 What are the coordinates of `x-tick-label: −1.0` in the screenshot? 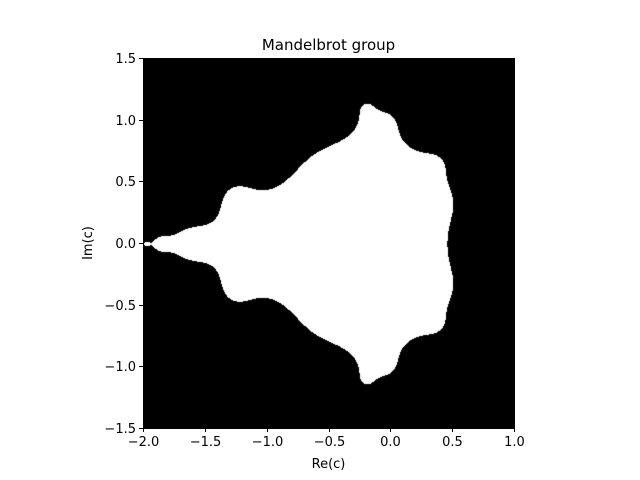 It's located at (268, 442).